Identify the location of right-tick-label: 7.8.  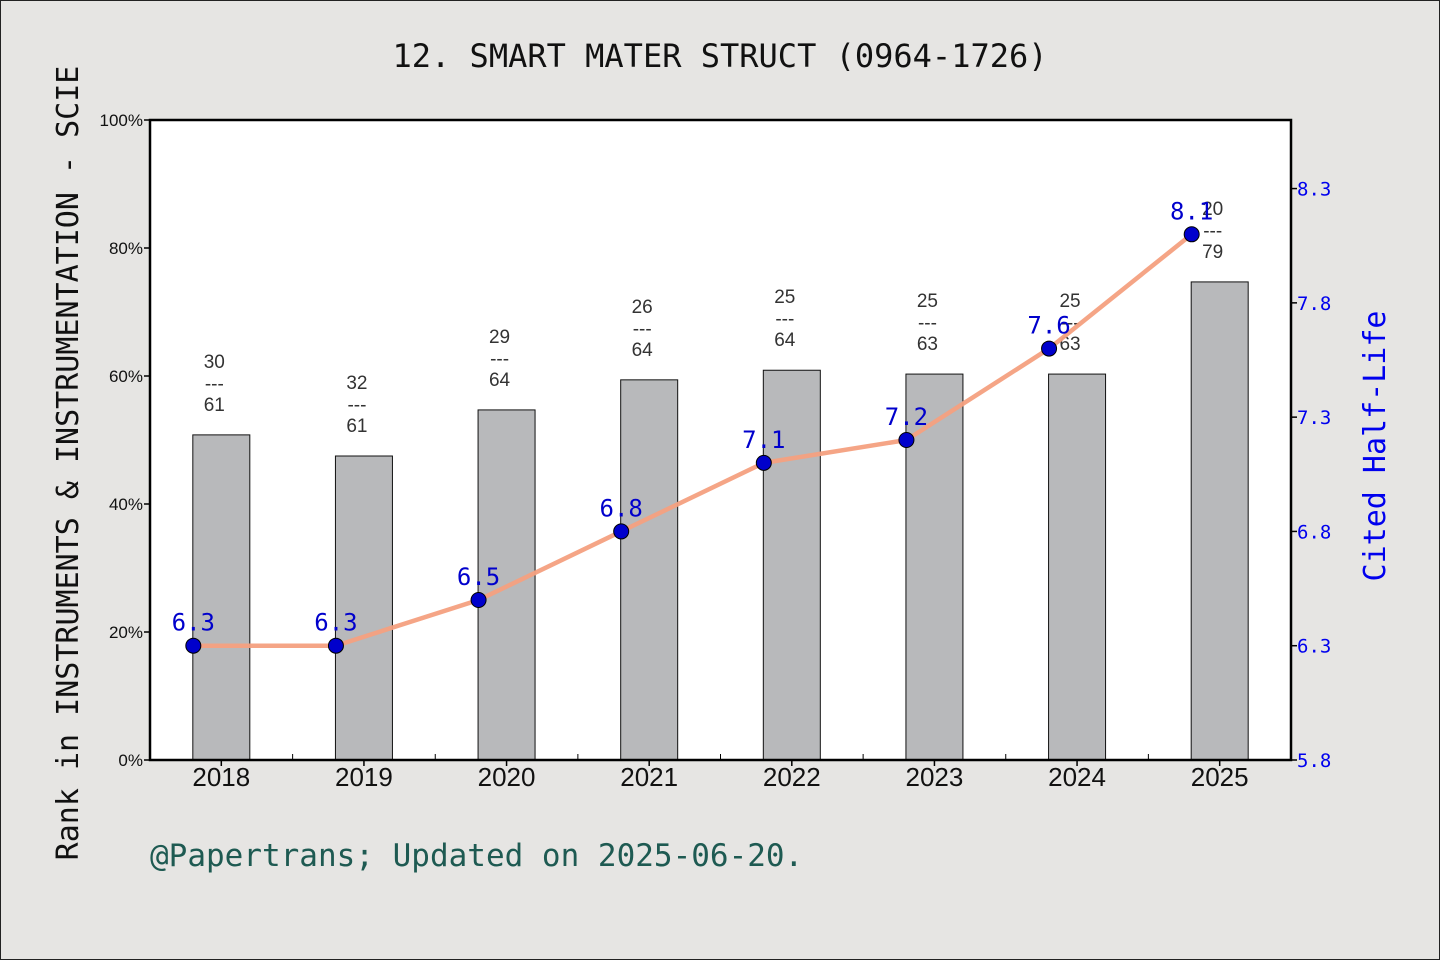
(1314, 304).